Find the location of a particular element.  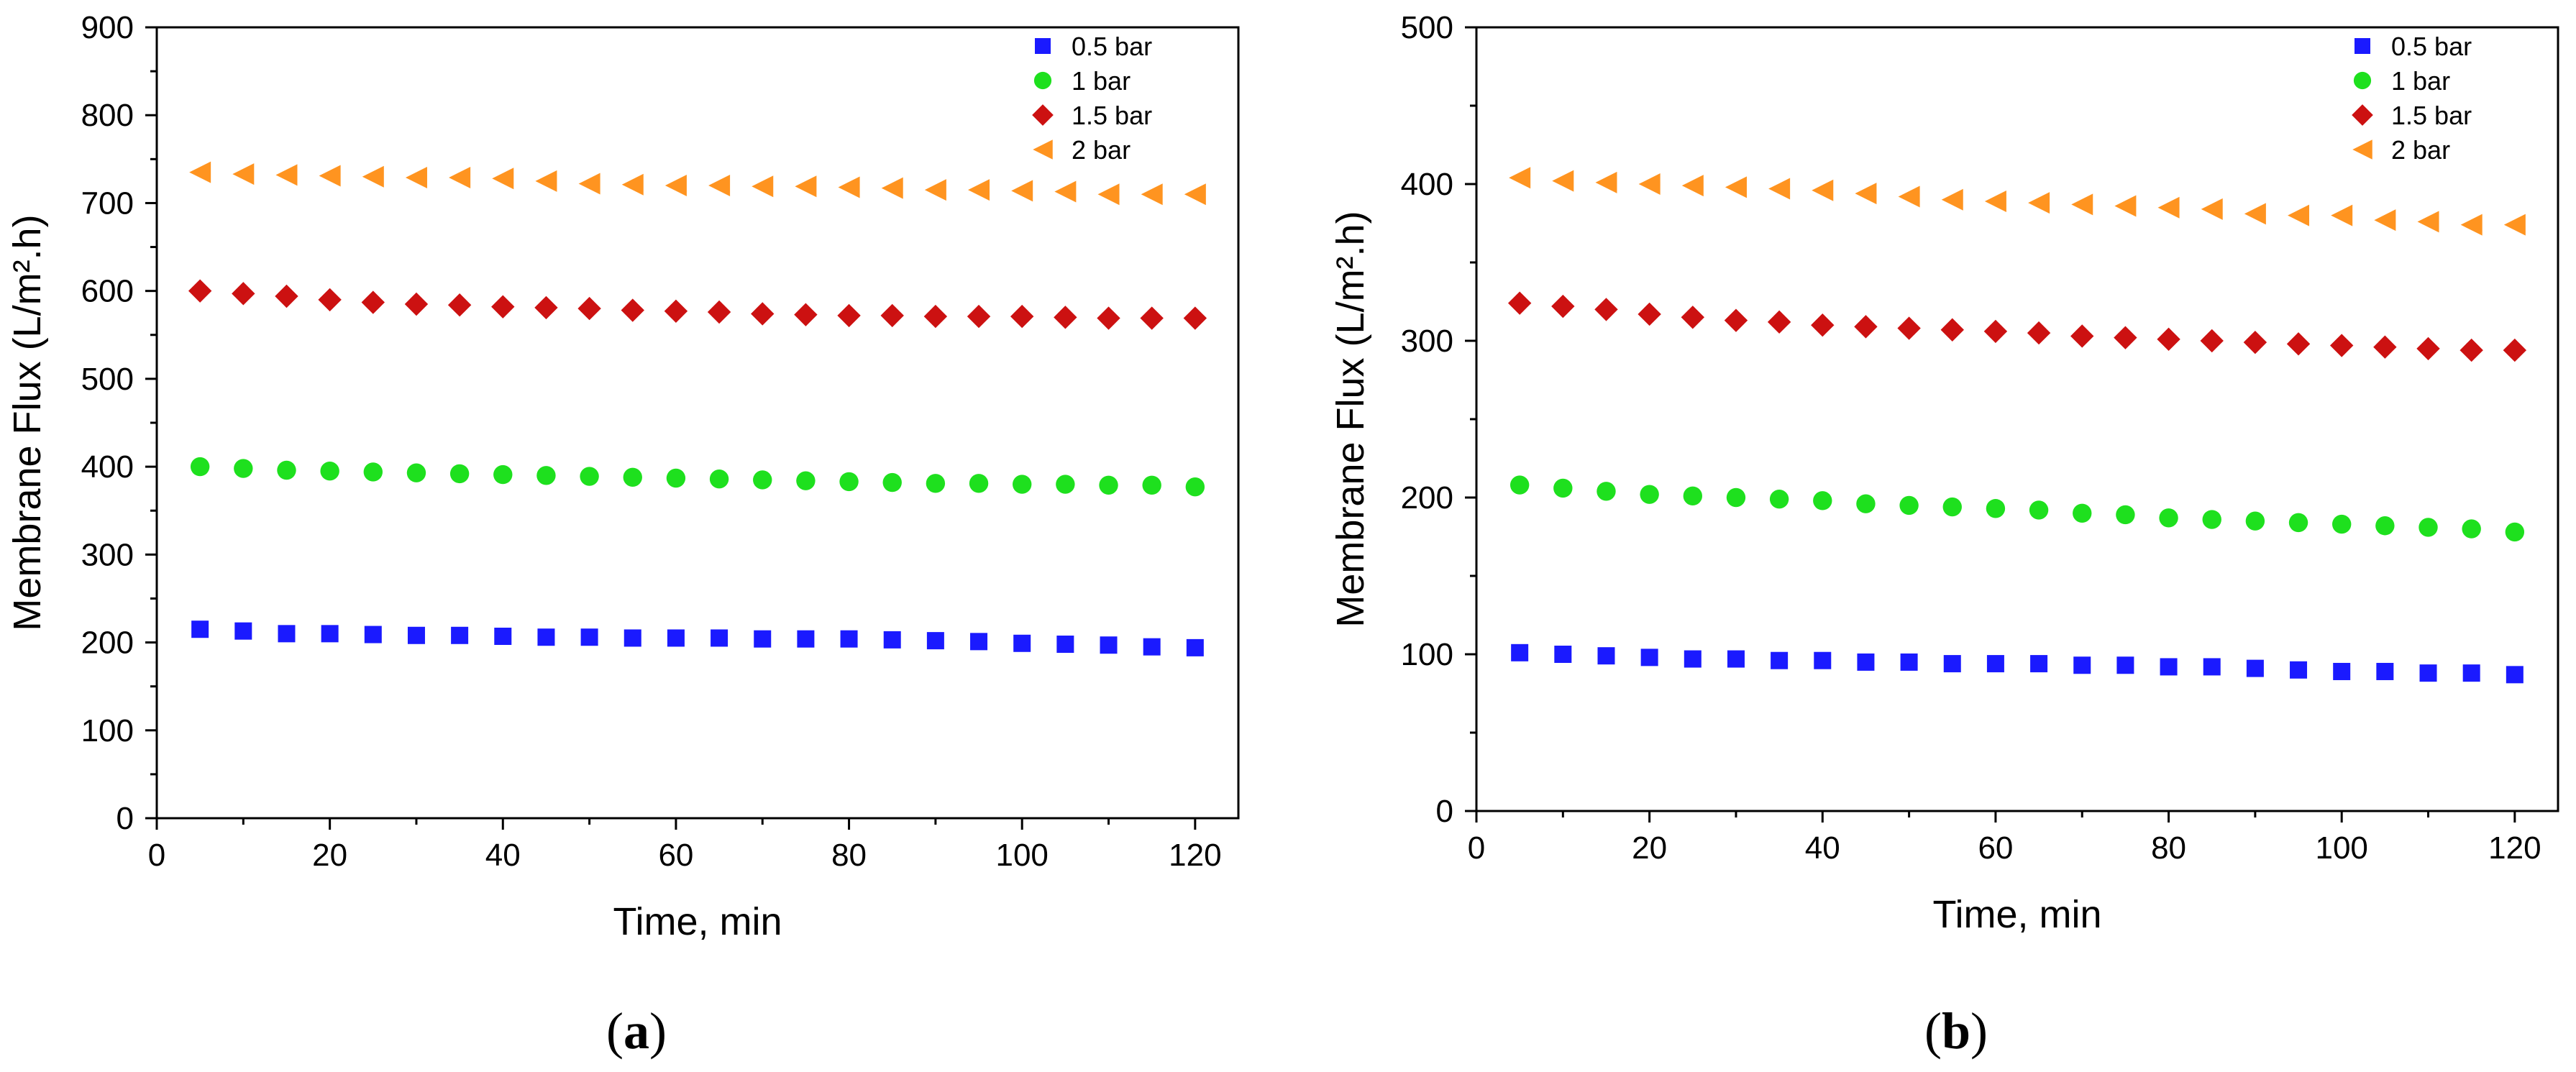

y-tick-label: 900 is located at coordinates (107, 27).